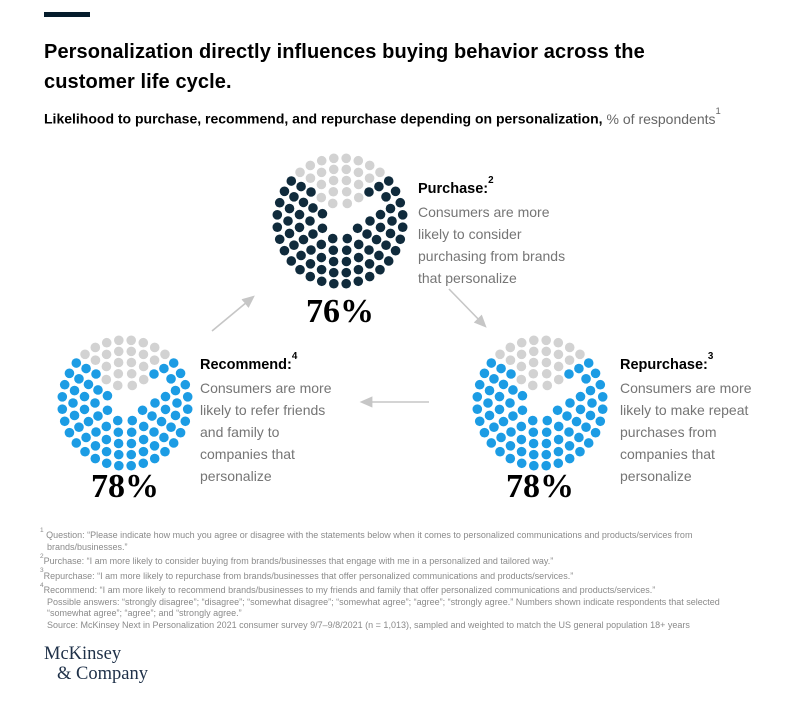 This screenshot has height=718, width=801. What do you see at coordinates (540, 486) in the screenshot?
I see `repurchase-value: 78%` at bounding box center [540, 486].